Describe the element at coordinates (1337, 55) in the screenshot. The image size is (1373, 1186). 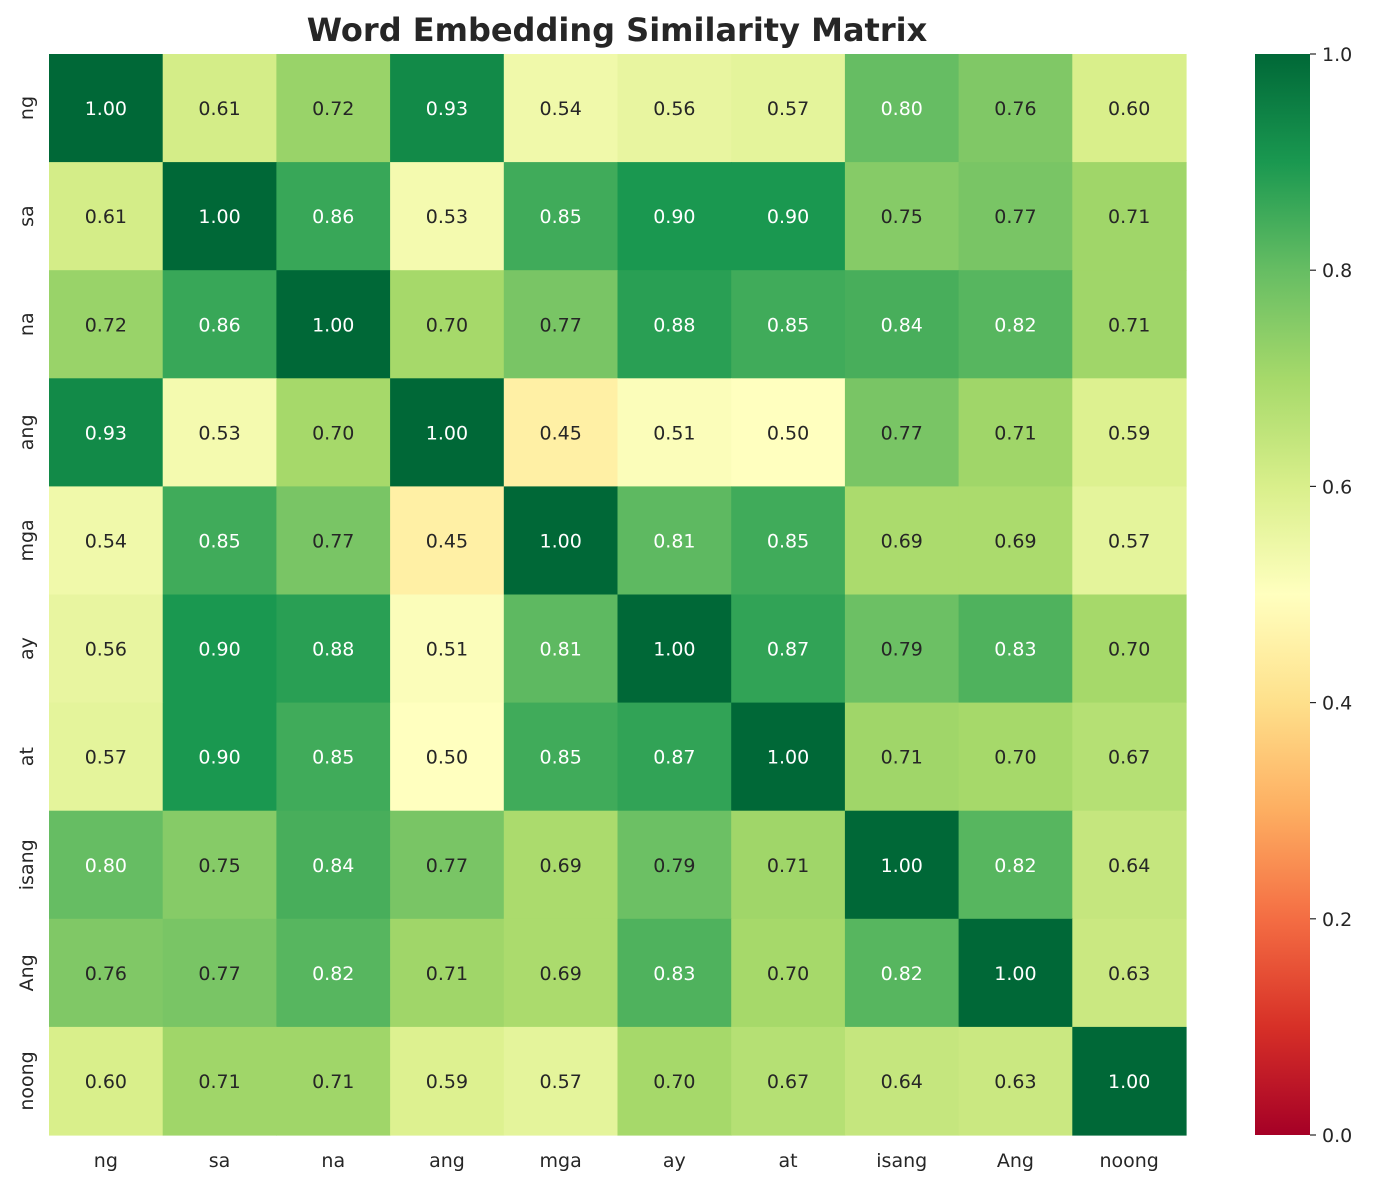
I see `colorbar-tick-label: 1.0` at that location.